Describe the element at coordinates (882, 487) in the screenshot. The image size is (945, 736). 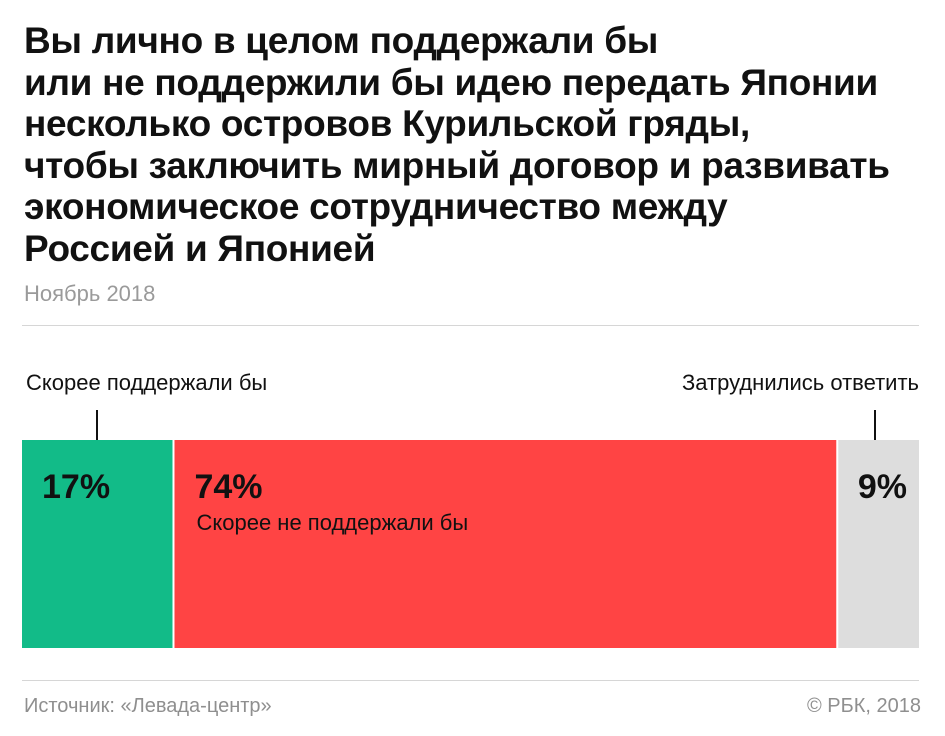
I see `value-label-undecided: 9%` at that location.